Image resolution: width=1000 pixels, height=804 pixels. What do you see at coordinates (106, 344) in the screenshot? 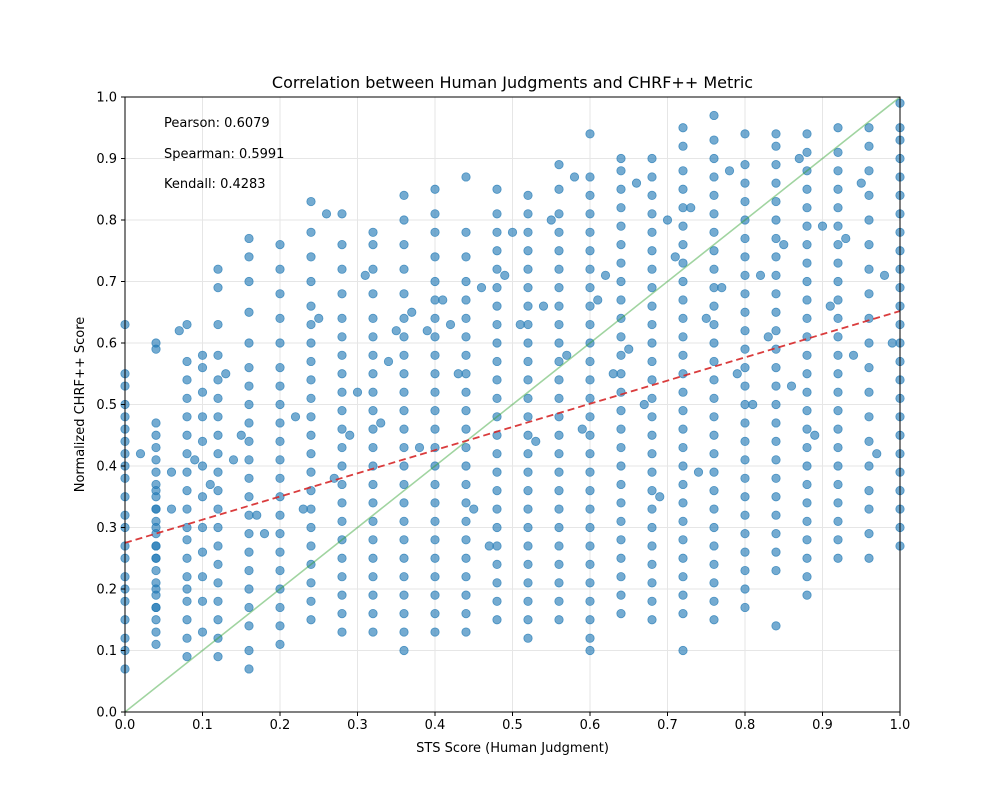
I see `y-tick-label: 0.6` at bounding box center [106, 344].